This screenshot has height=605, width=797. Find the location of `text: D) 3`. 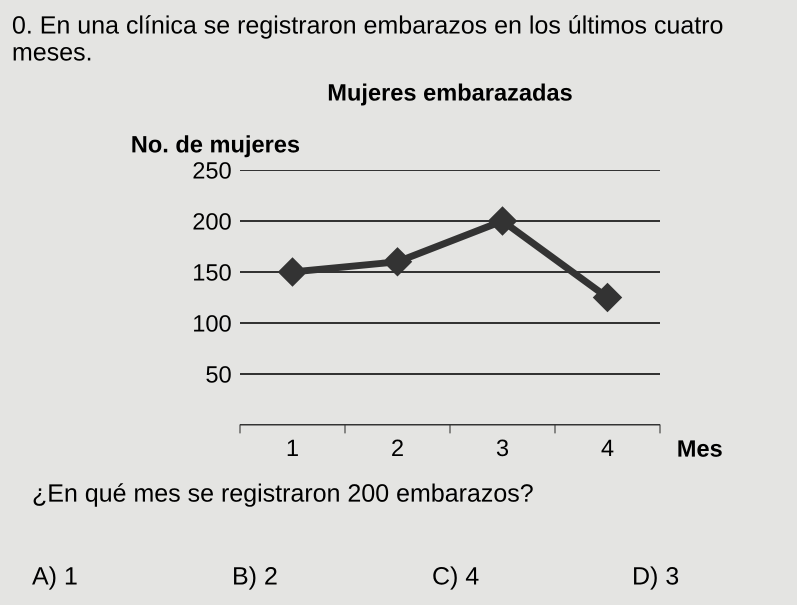

text: D) 3 is located at coordinates (656, 578).